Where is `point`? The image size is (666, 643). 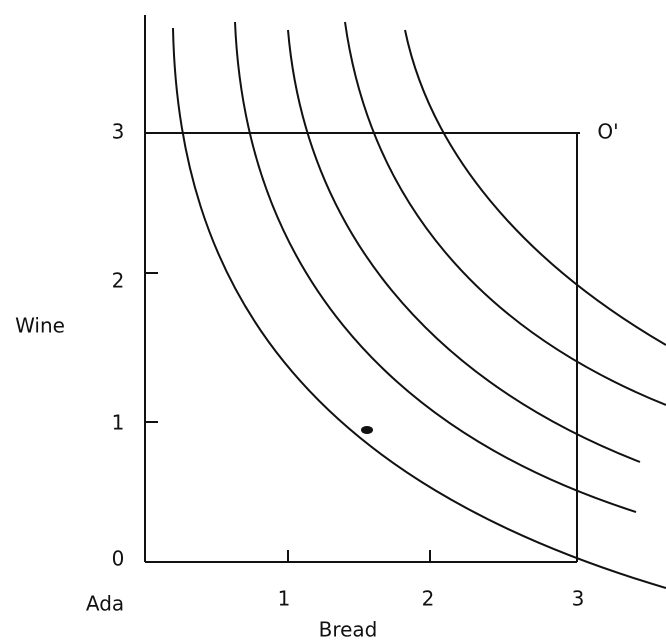 point is located at coordinates (367, 430).